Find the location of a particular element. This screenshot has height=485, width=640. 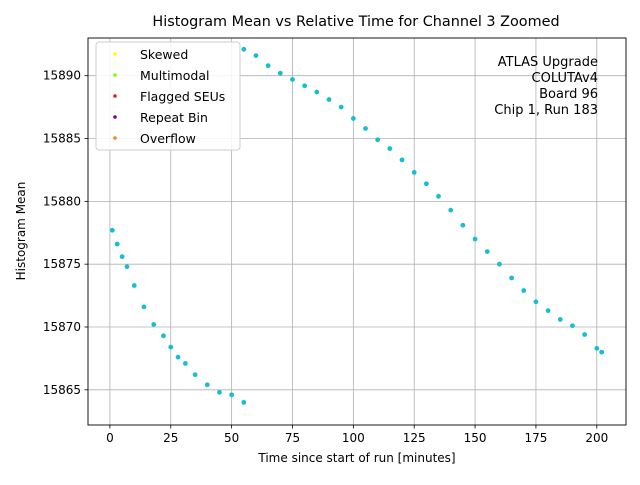

x-tick-label: 100 is located at coordinates (353, 438).